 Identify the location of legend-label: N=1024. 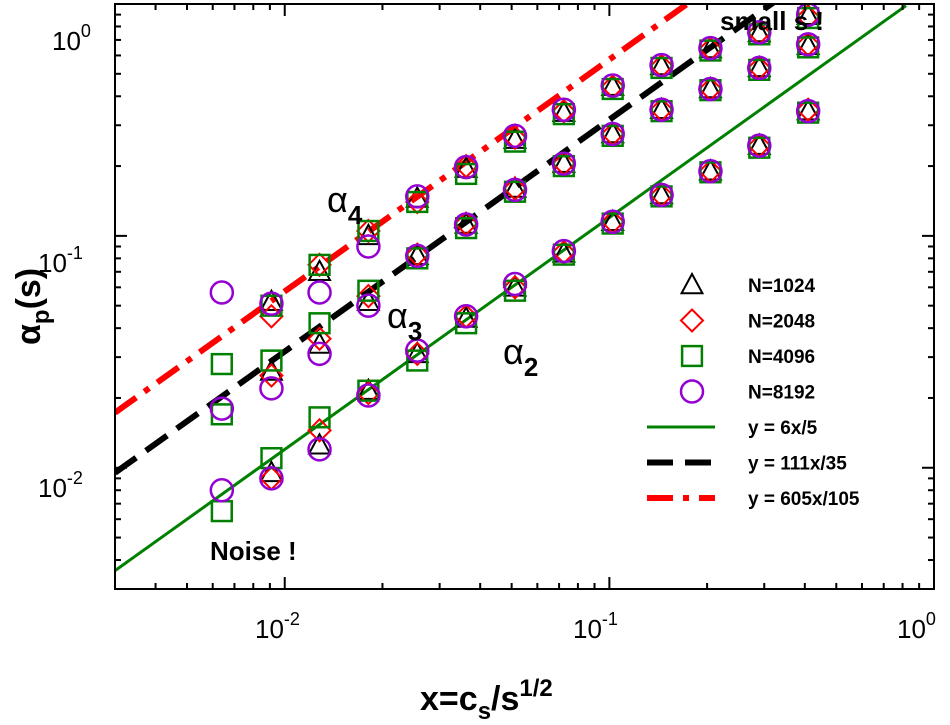
(782, 286).